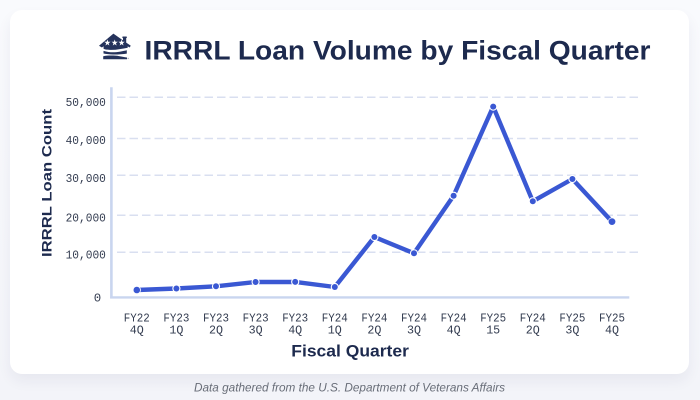  What do you see at coordinates (86, 103) in the screenshot?
I see `svg-text: 50,000` at bounding box center [86, 103].